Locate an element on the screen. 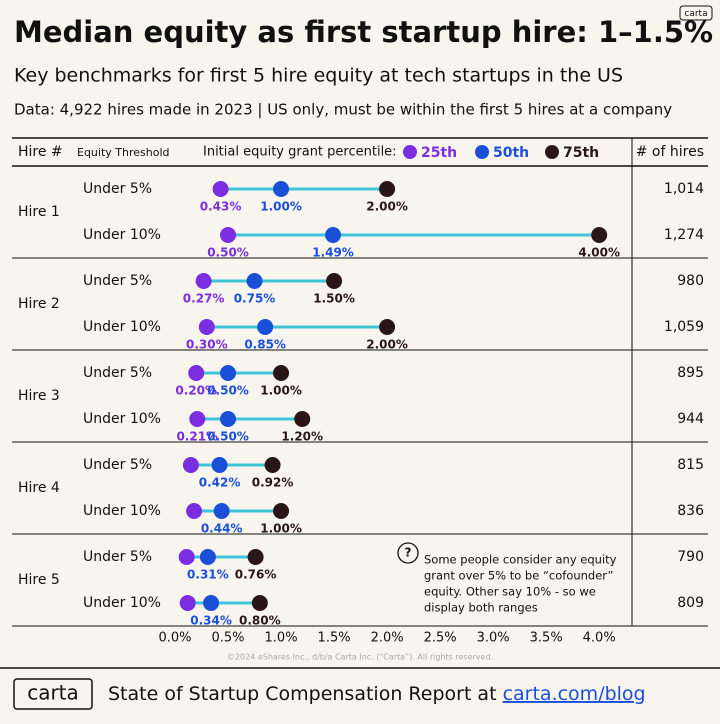  hire-count: 980 is located at coordinates (690, 281).